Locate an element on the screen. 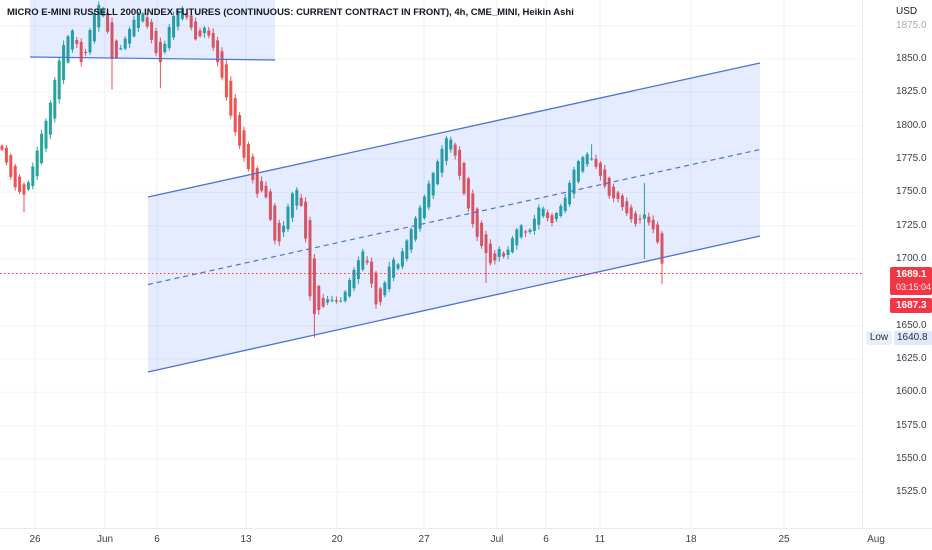  price-label: 1825.0 is located at coordinates (911, 92).